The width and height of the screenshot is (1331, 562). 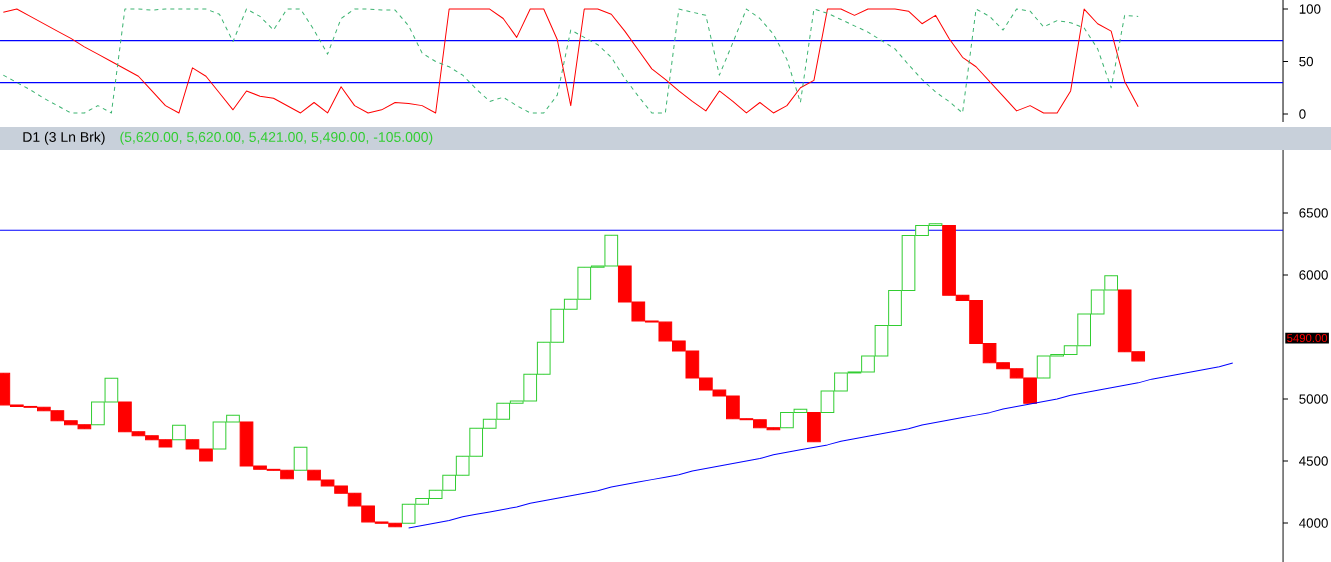 I want to click on y-tick-label: 100, so click(x=1310, y=9).